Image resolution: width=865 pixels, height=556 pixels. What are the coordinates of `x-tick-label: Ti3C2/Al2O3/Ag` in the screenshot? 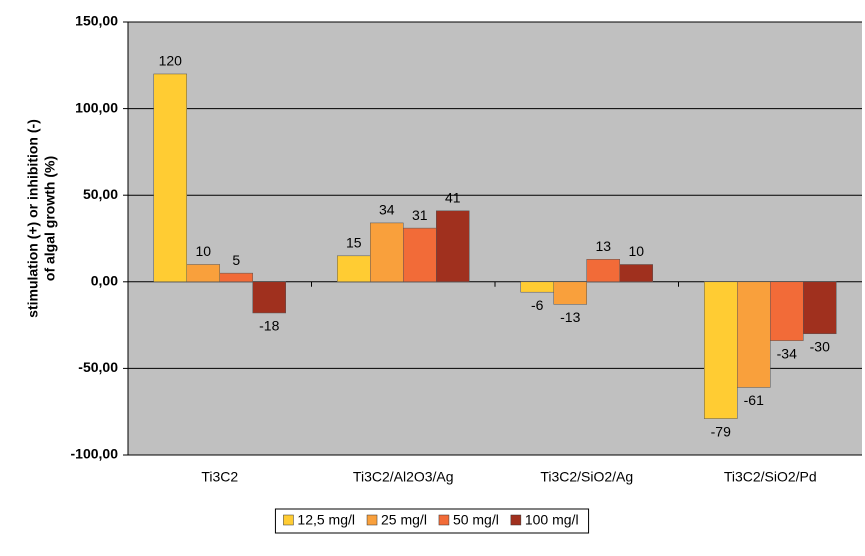 It's located at (403, 477).